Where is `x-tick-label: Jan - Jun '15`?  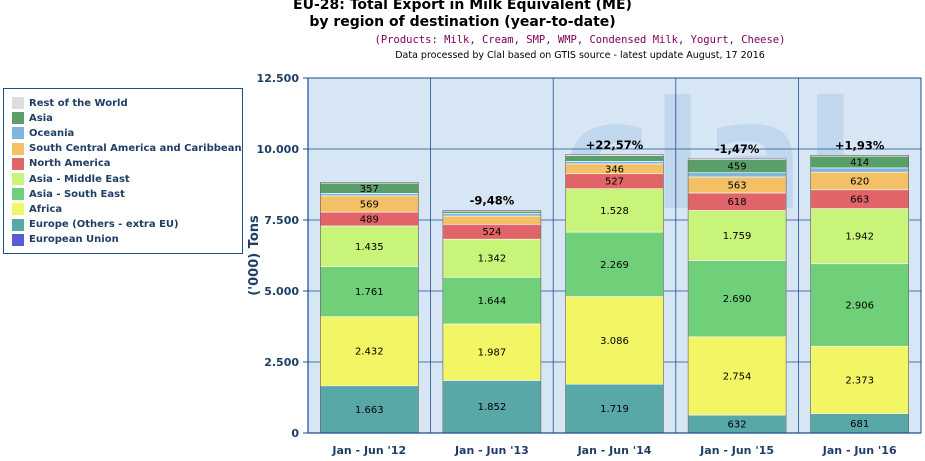
x-tick-label: Jan - Jun '15 is located at coordinates (736, 450).